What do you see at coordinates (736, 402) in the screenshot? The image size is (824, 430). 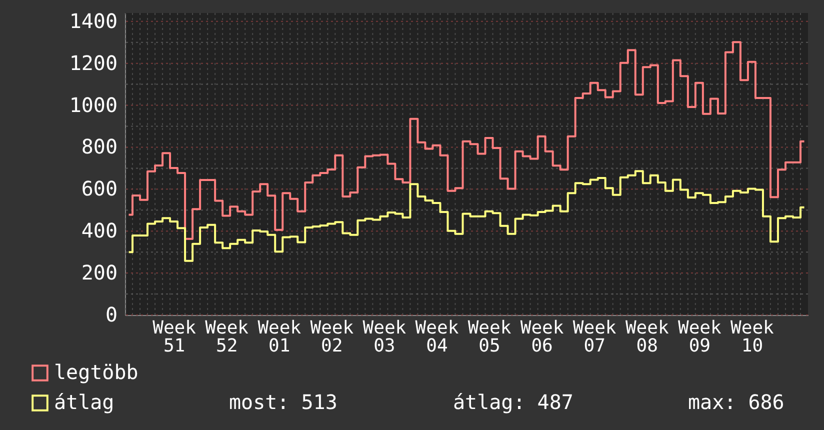 I see `text: max: 686` at bounding box center [736, 402].